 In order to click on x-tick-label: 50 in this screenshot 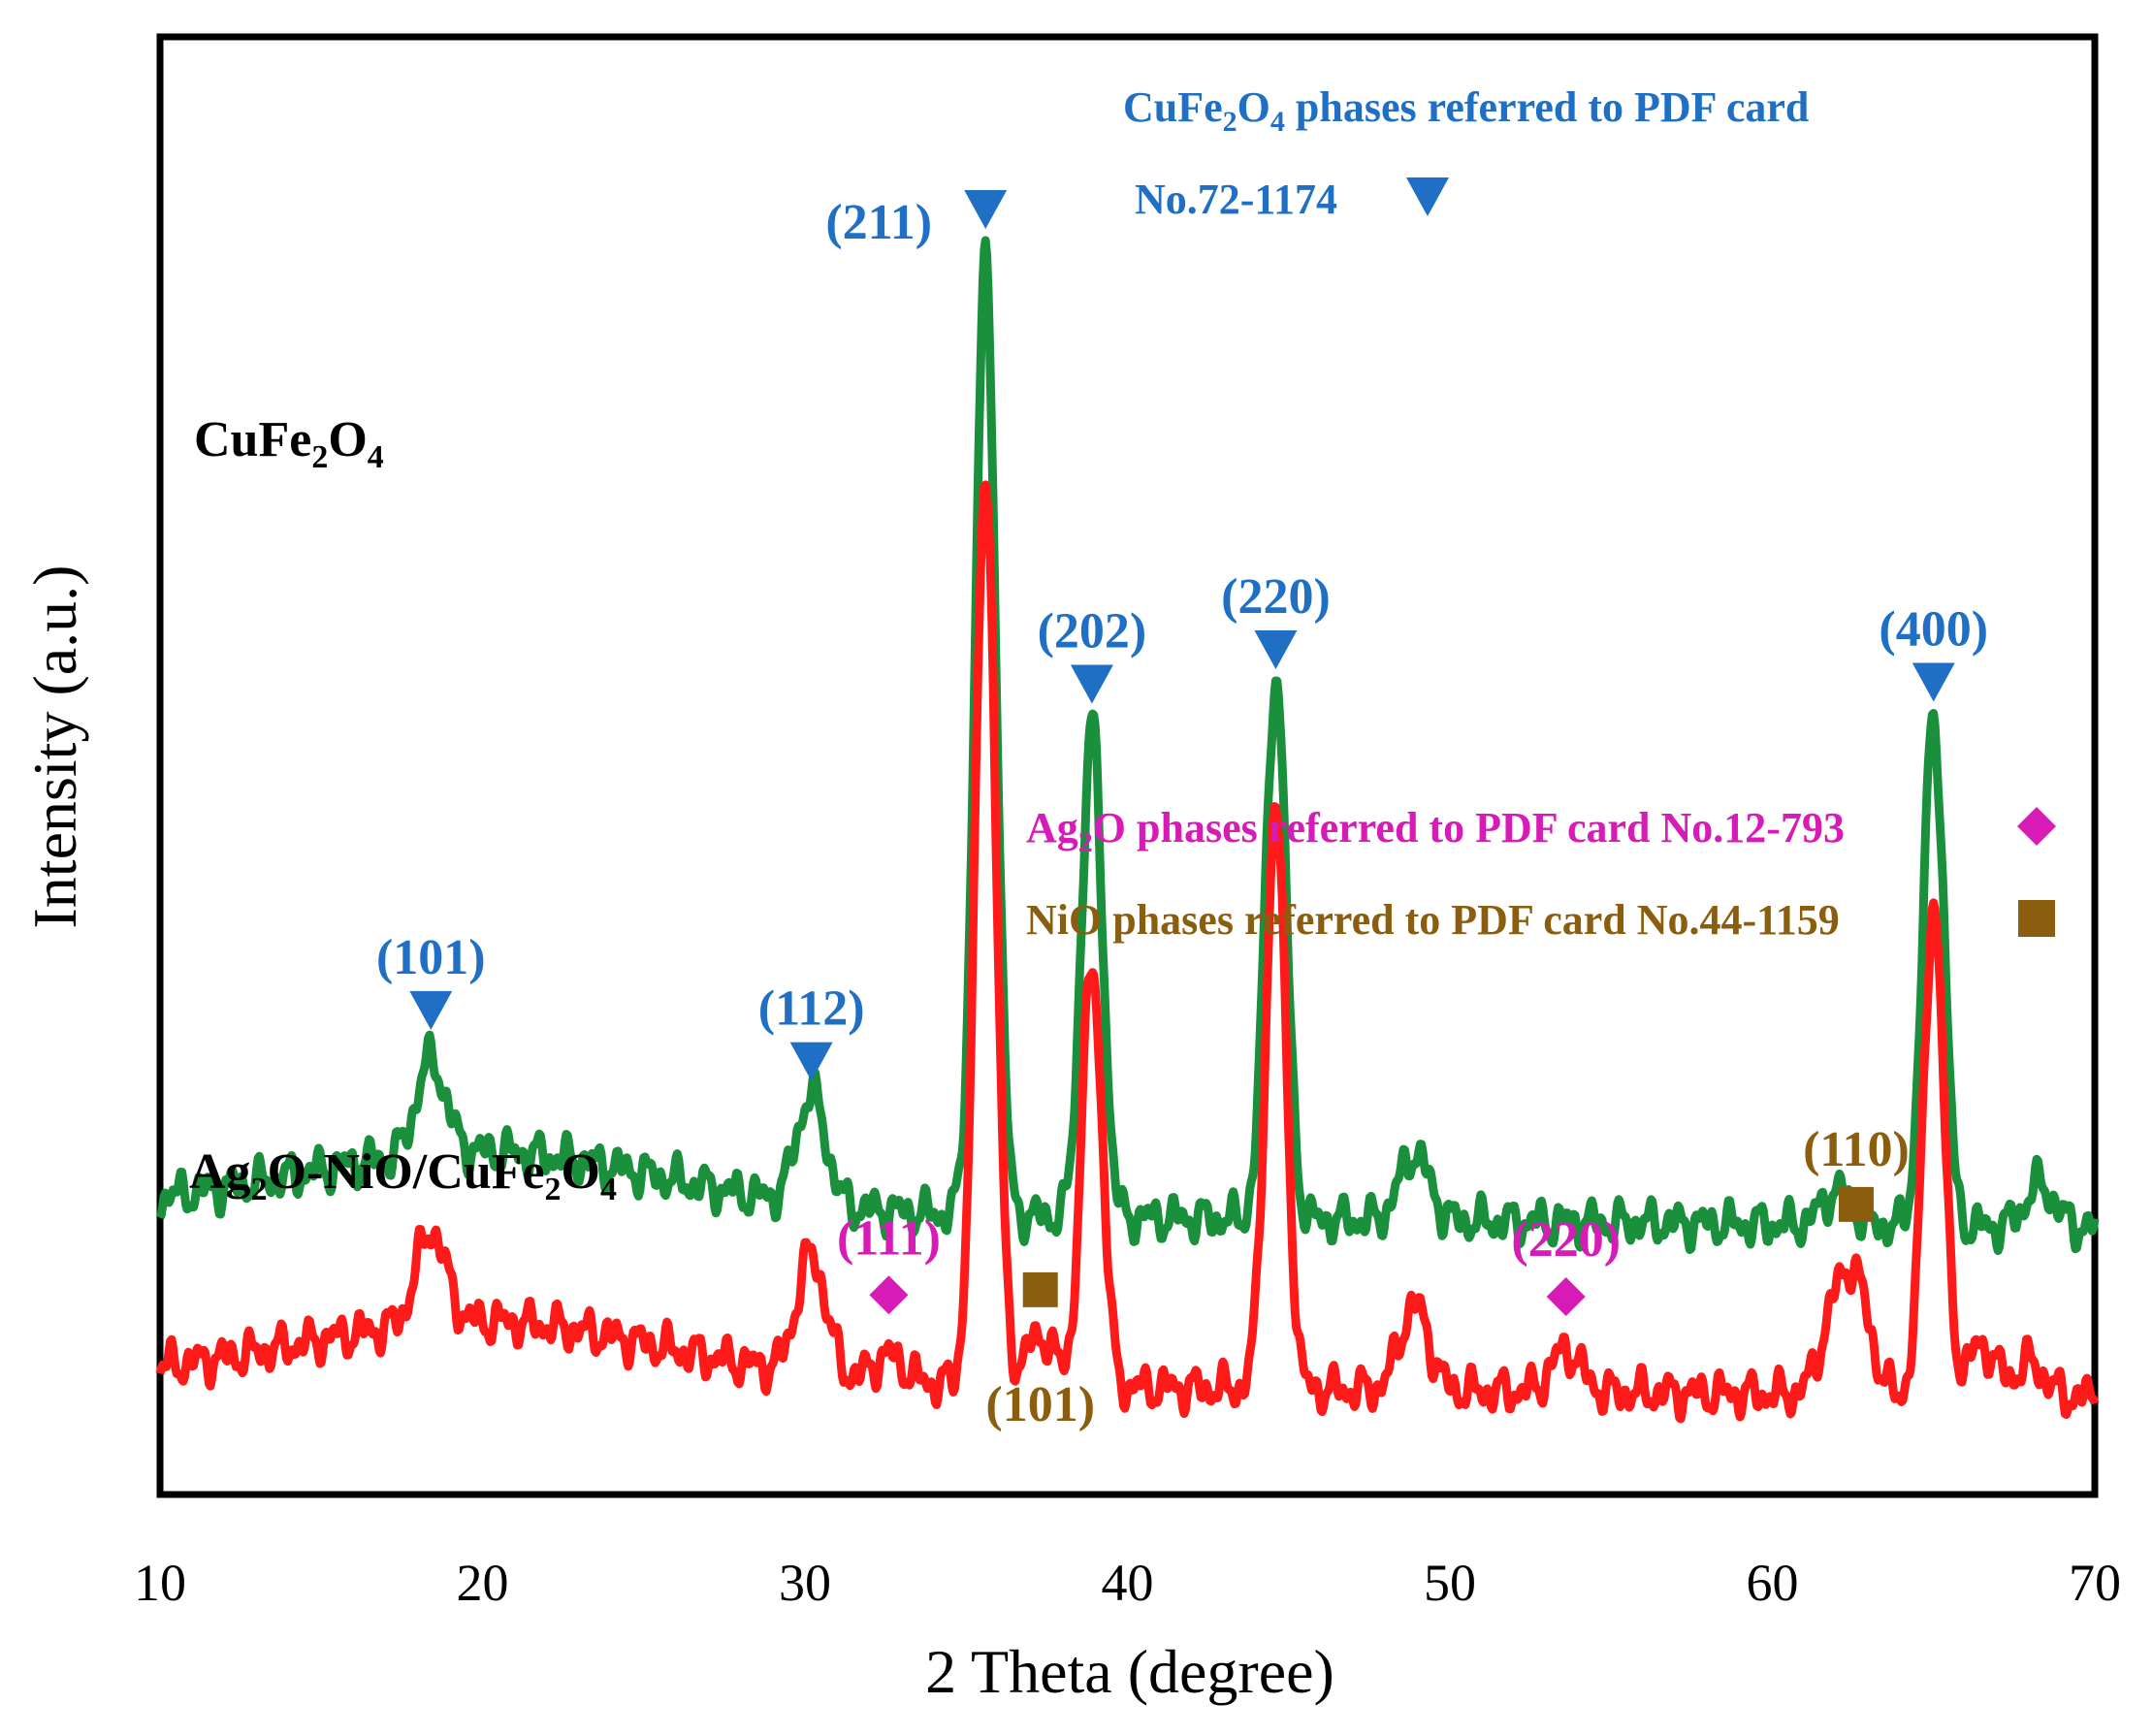, I will do `click(1450, 1583)`.